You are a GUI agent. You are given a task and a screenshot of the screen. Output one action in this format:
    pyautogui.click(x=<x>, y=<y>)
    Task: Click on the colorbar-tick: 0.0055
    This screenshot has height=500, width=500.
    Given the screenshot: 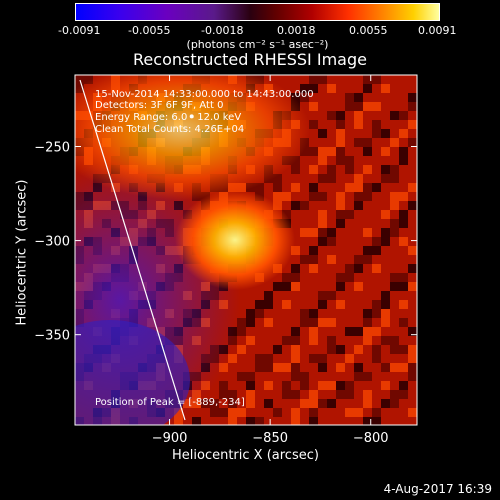 What is the action you would take?
    pyautogui.click(x=368, y=30)
    